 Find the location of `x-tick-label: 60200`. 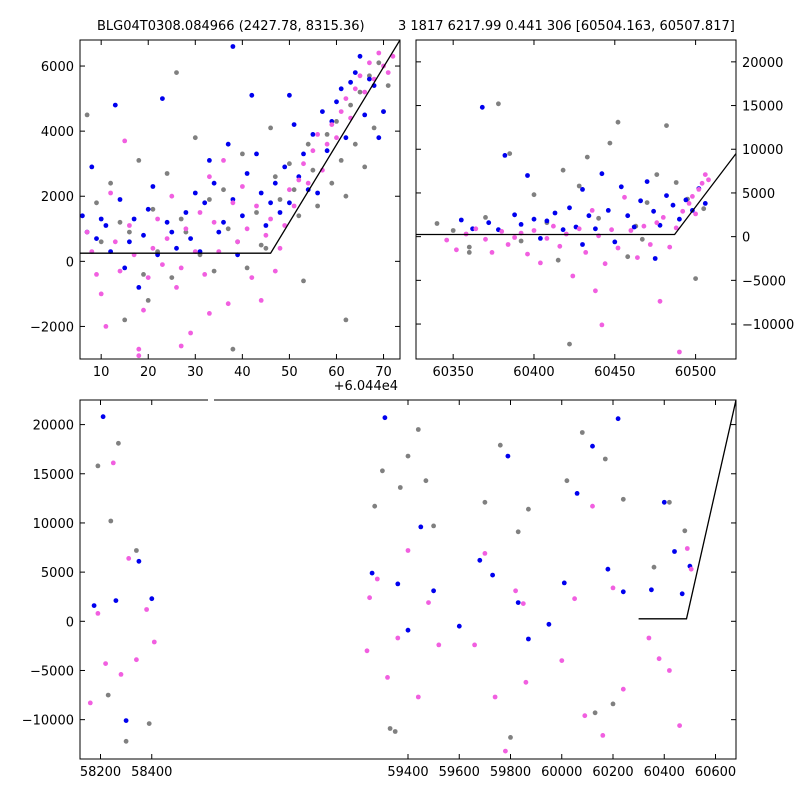

x-tick-label: 60200 is located at coordinates (612, 772).